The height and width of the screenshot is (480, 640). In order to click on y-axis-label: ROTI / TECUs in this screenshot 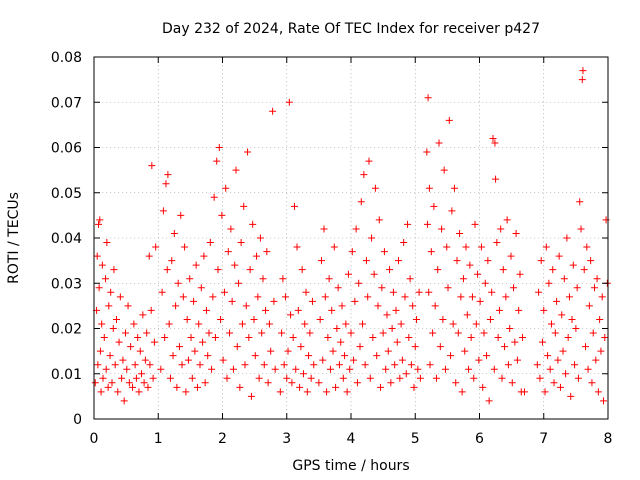, I will do `click(14, 238)`.